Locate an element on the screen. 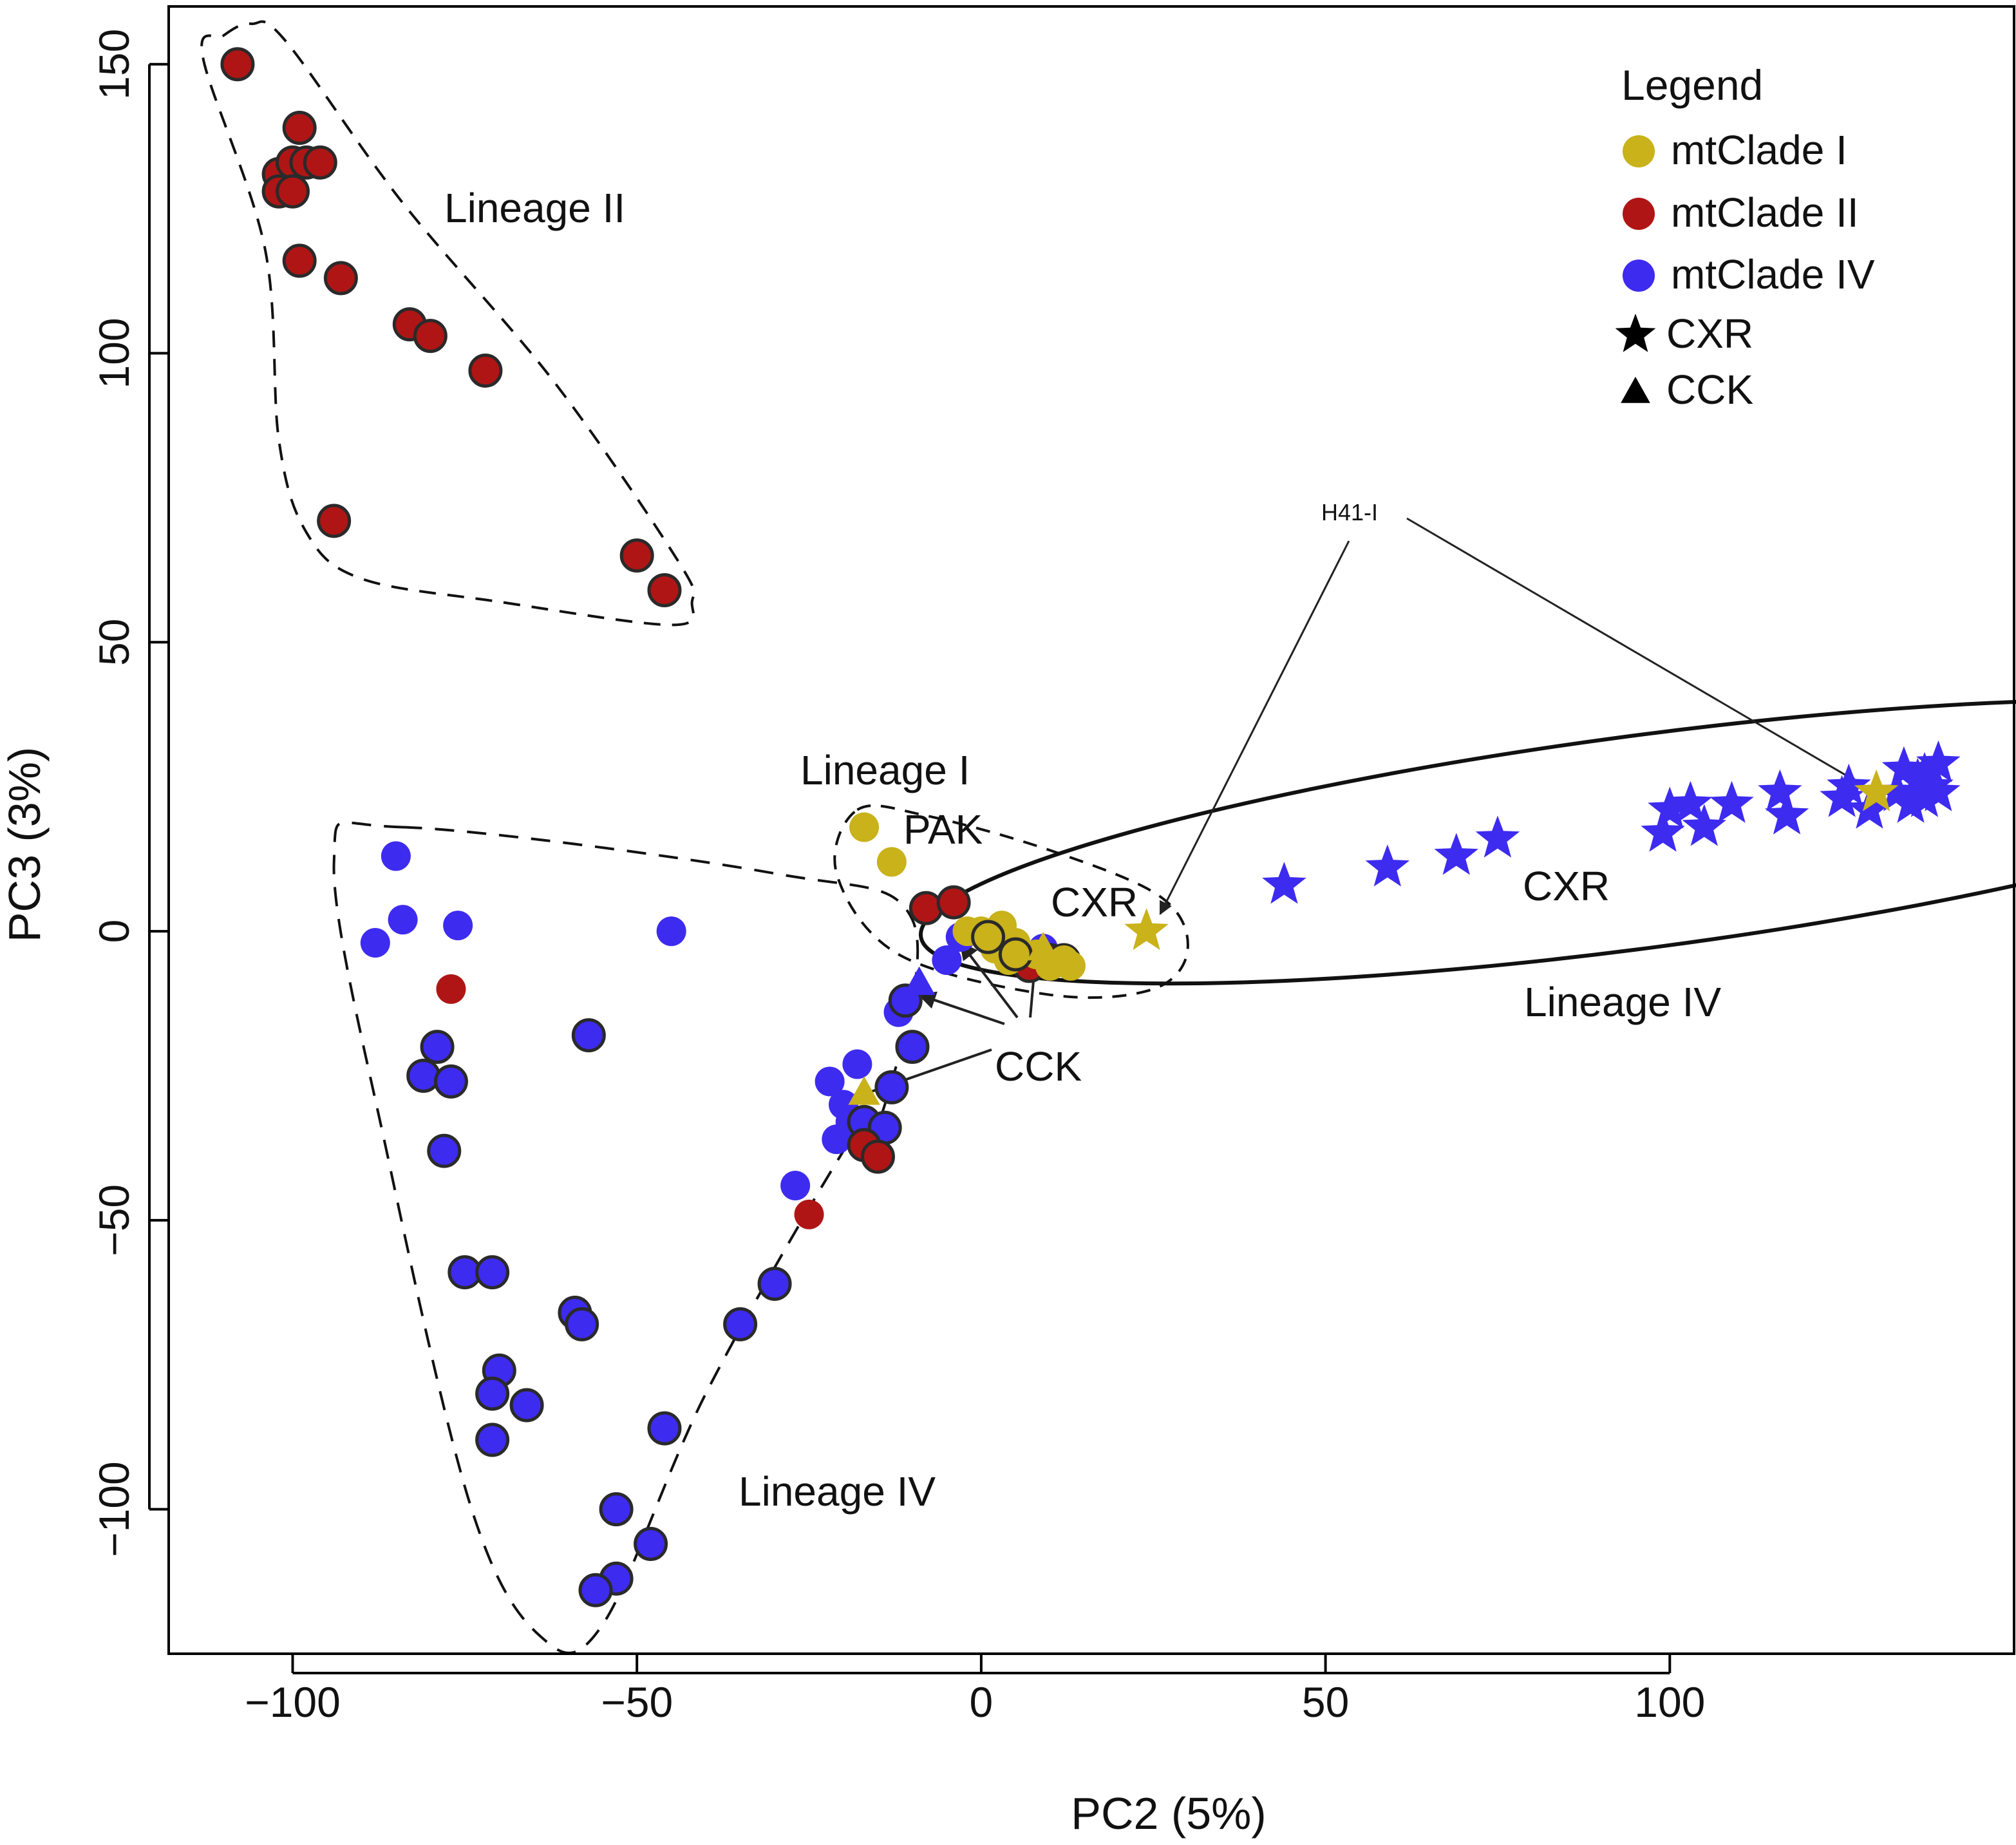 This screenshot has width=2016, height=1845. h41-i-callout: H41-I is located at coordinates (1349, 512).